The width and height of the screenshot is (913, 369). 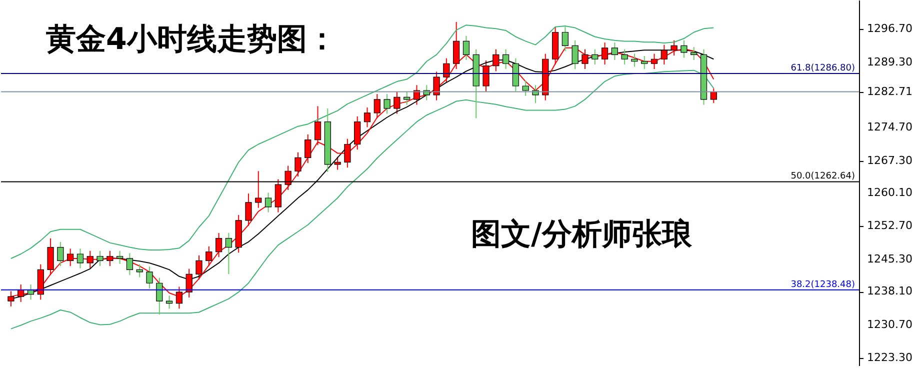 I want to click on y-tick-label: 1245.30, so click(x=889, y=259).